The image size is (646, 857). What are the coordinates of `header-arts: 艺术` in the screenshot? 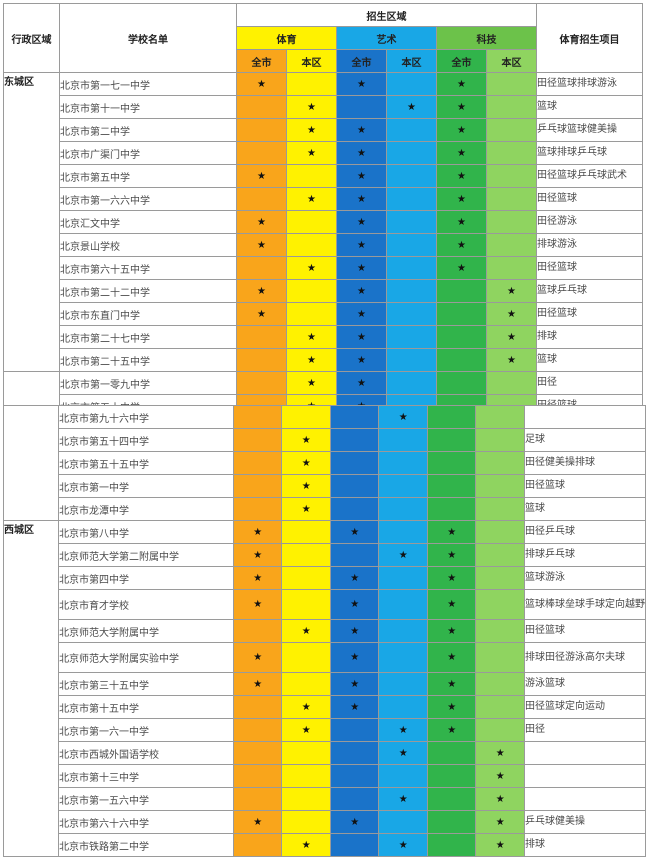 It's located at (386, 38).